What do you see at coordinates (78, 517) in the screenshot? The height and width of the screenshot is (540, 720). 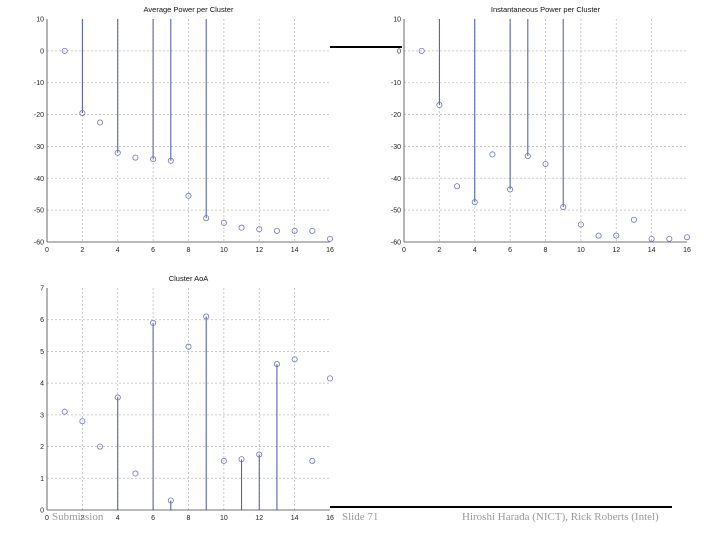 I see `footer-submission: Submission` at bounding box center [78, 517].